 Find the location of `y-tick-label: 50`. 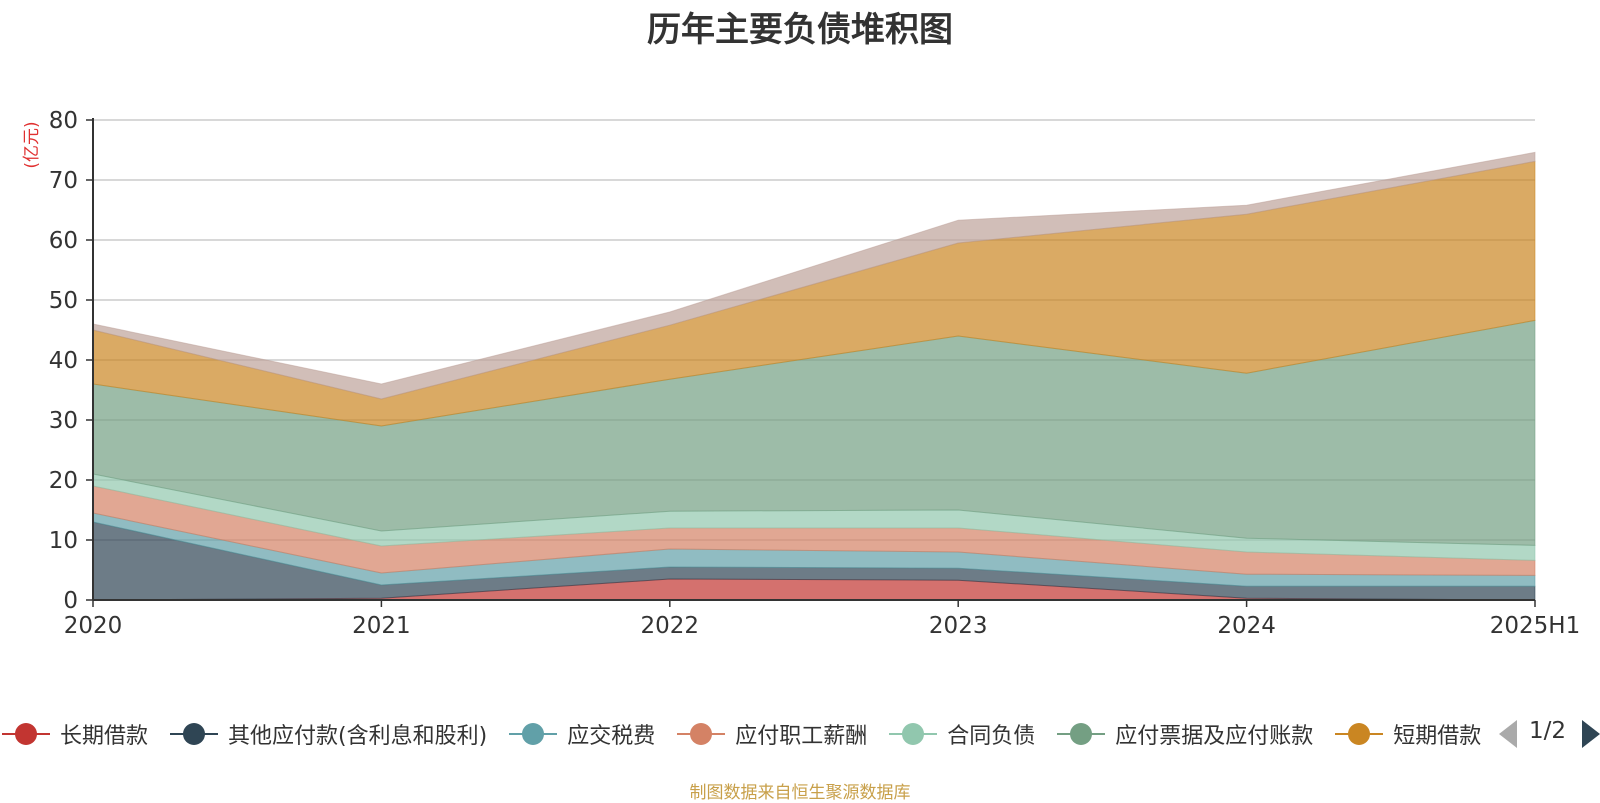

y-tick-label: 50 is located at coordinates (63, 301).